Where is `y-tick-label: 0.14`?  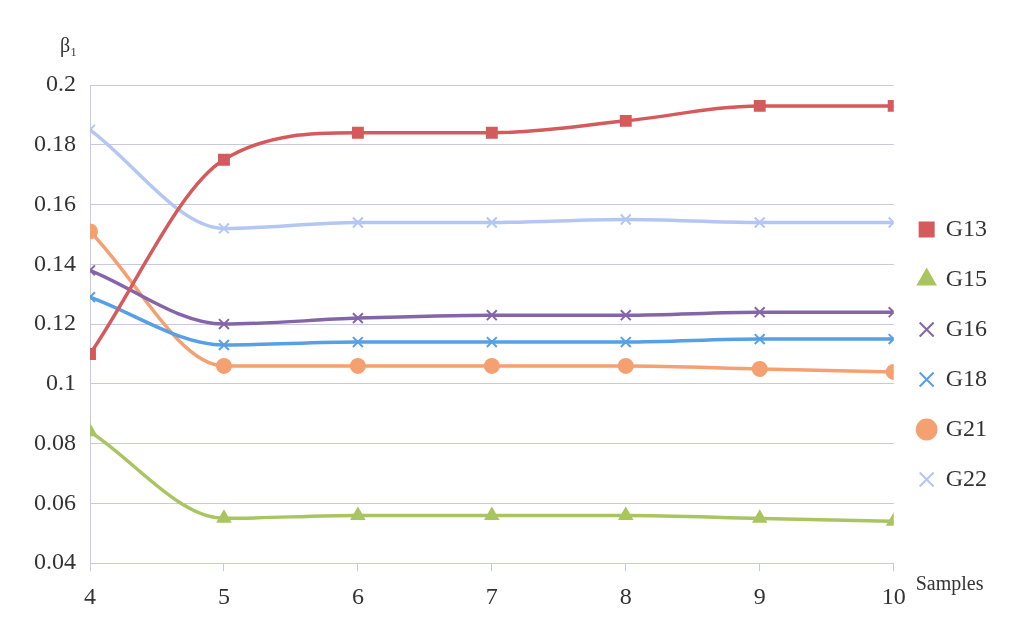
y-tick-label: 0.14 is located at coordinates (55, 262).